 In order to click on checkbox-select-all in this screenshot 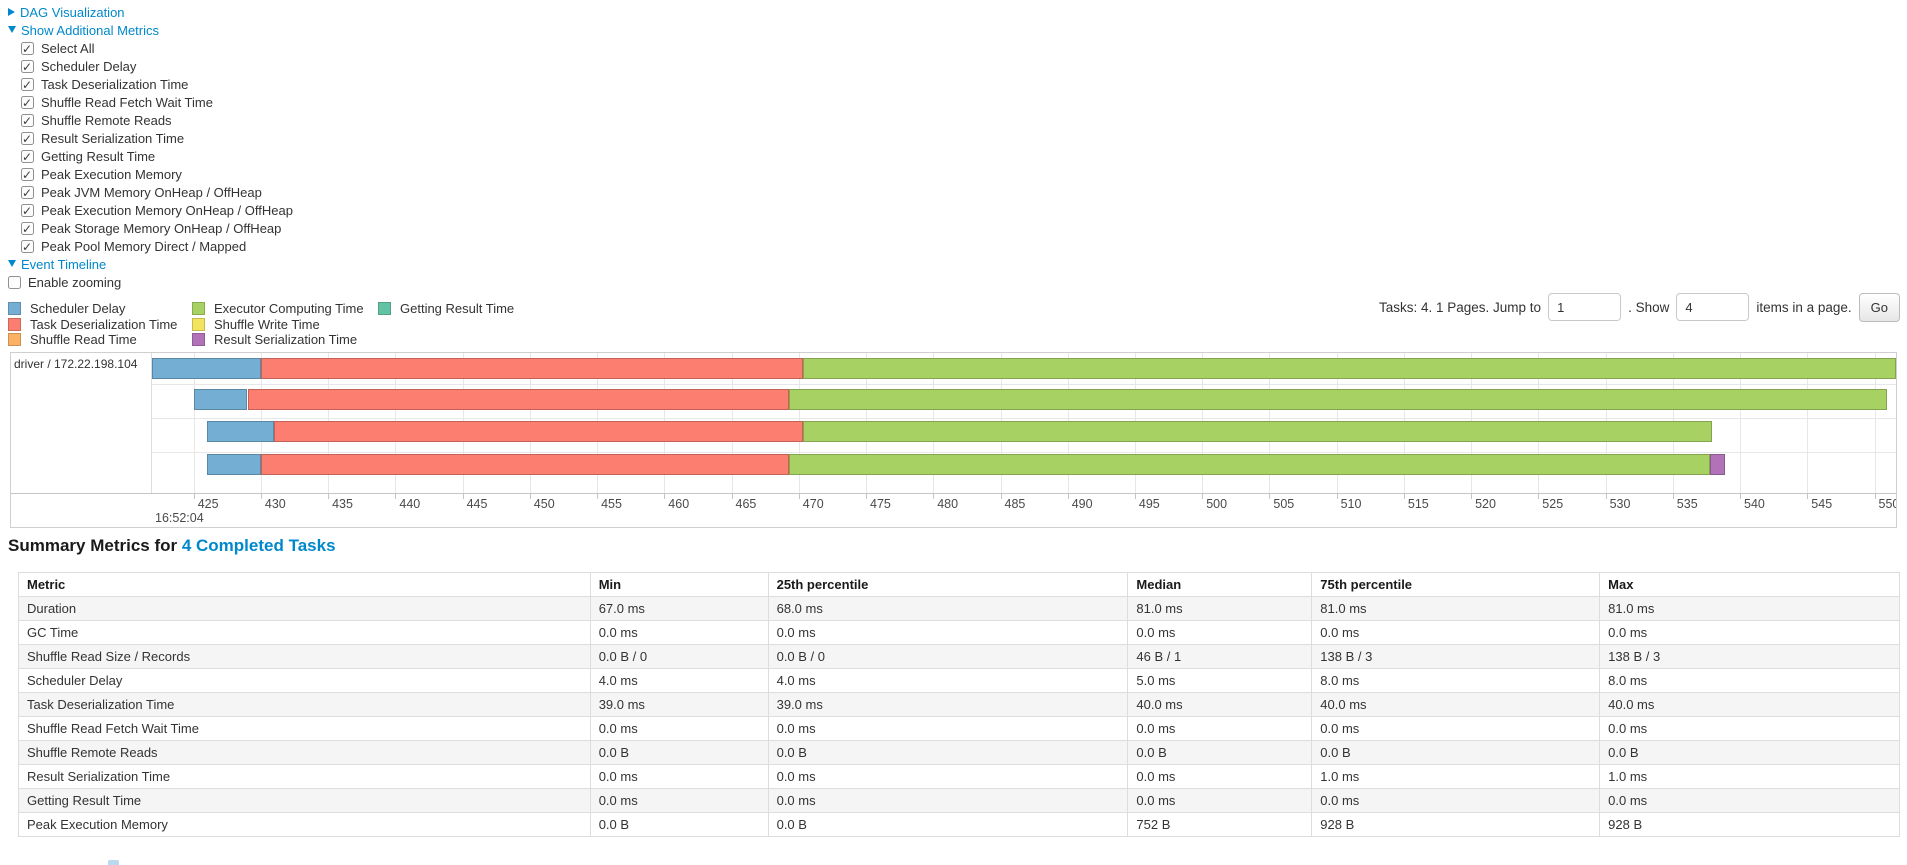, I will do `click(27, 49)`.